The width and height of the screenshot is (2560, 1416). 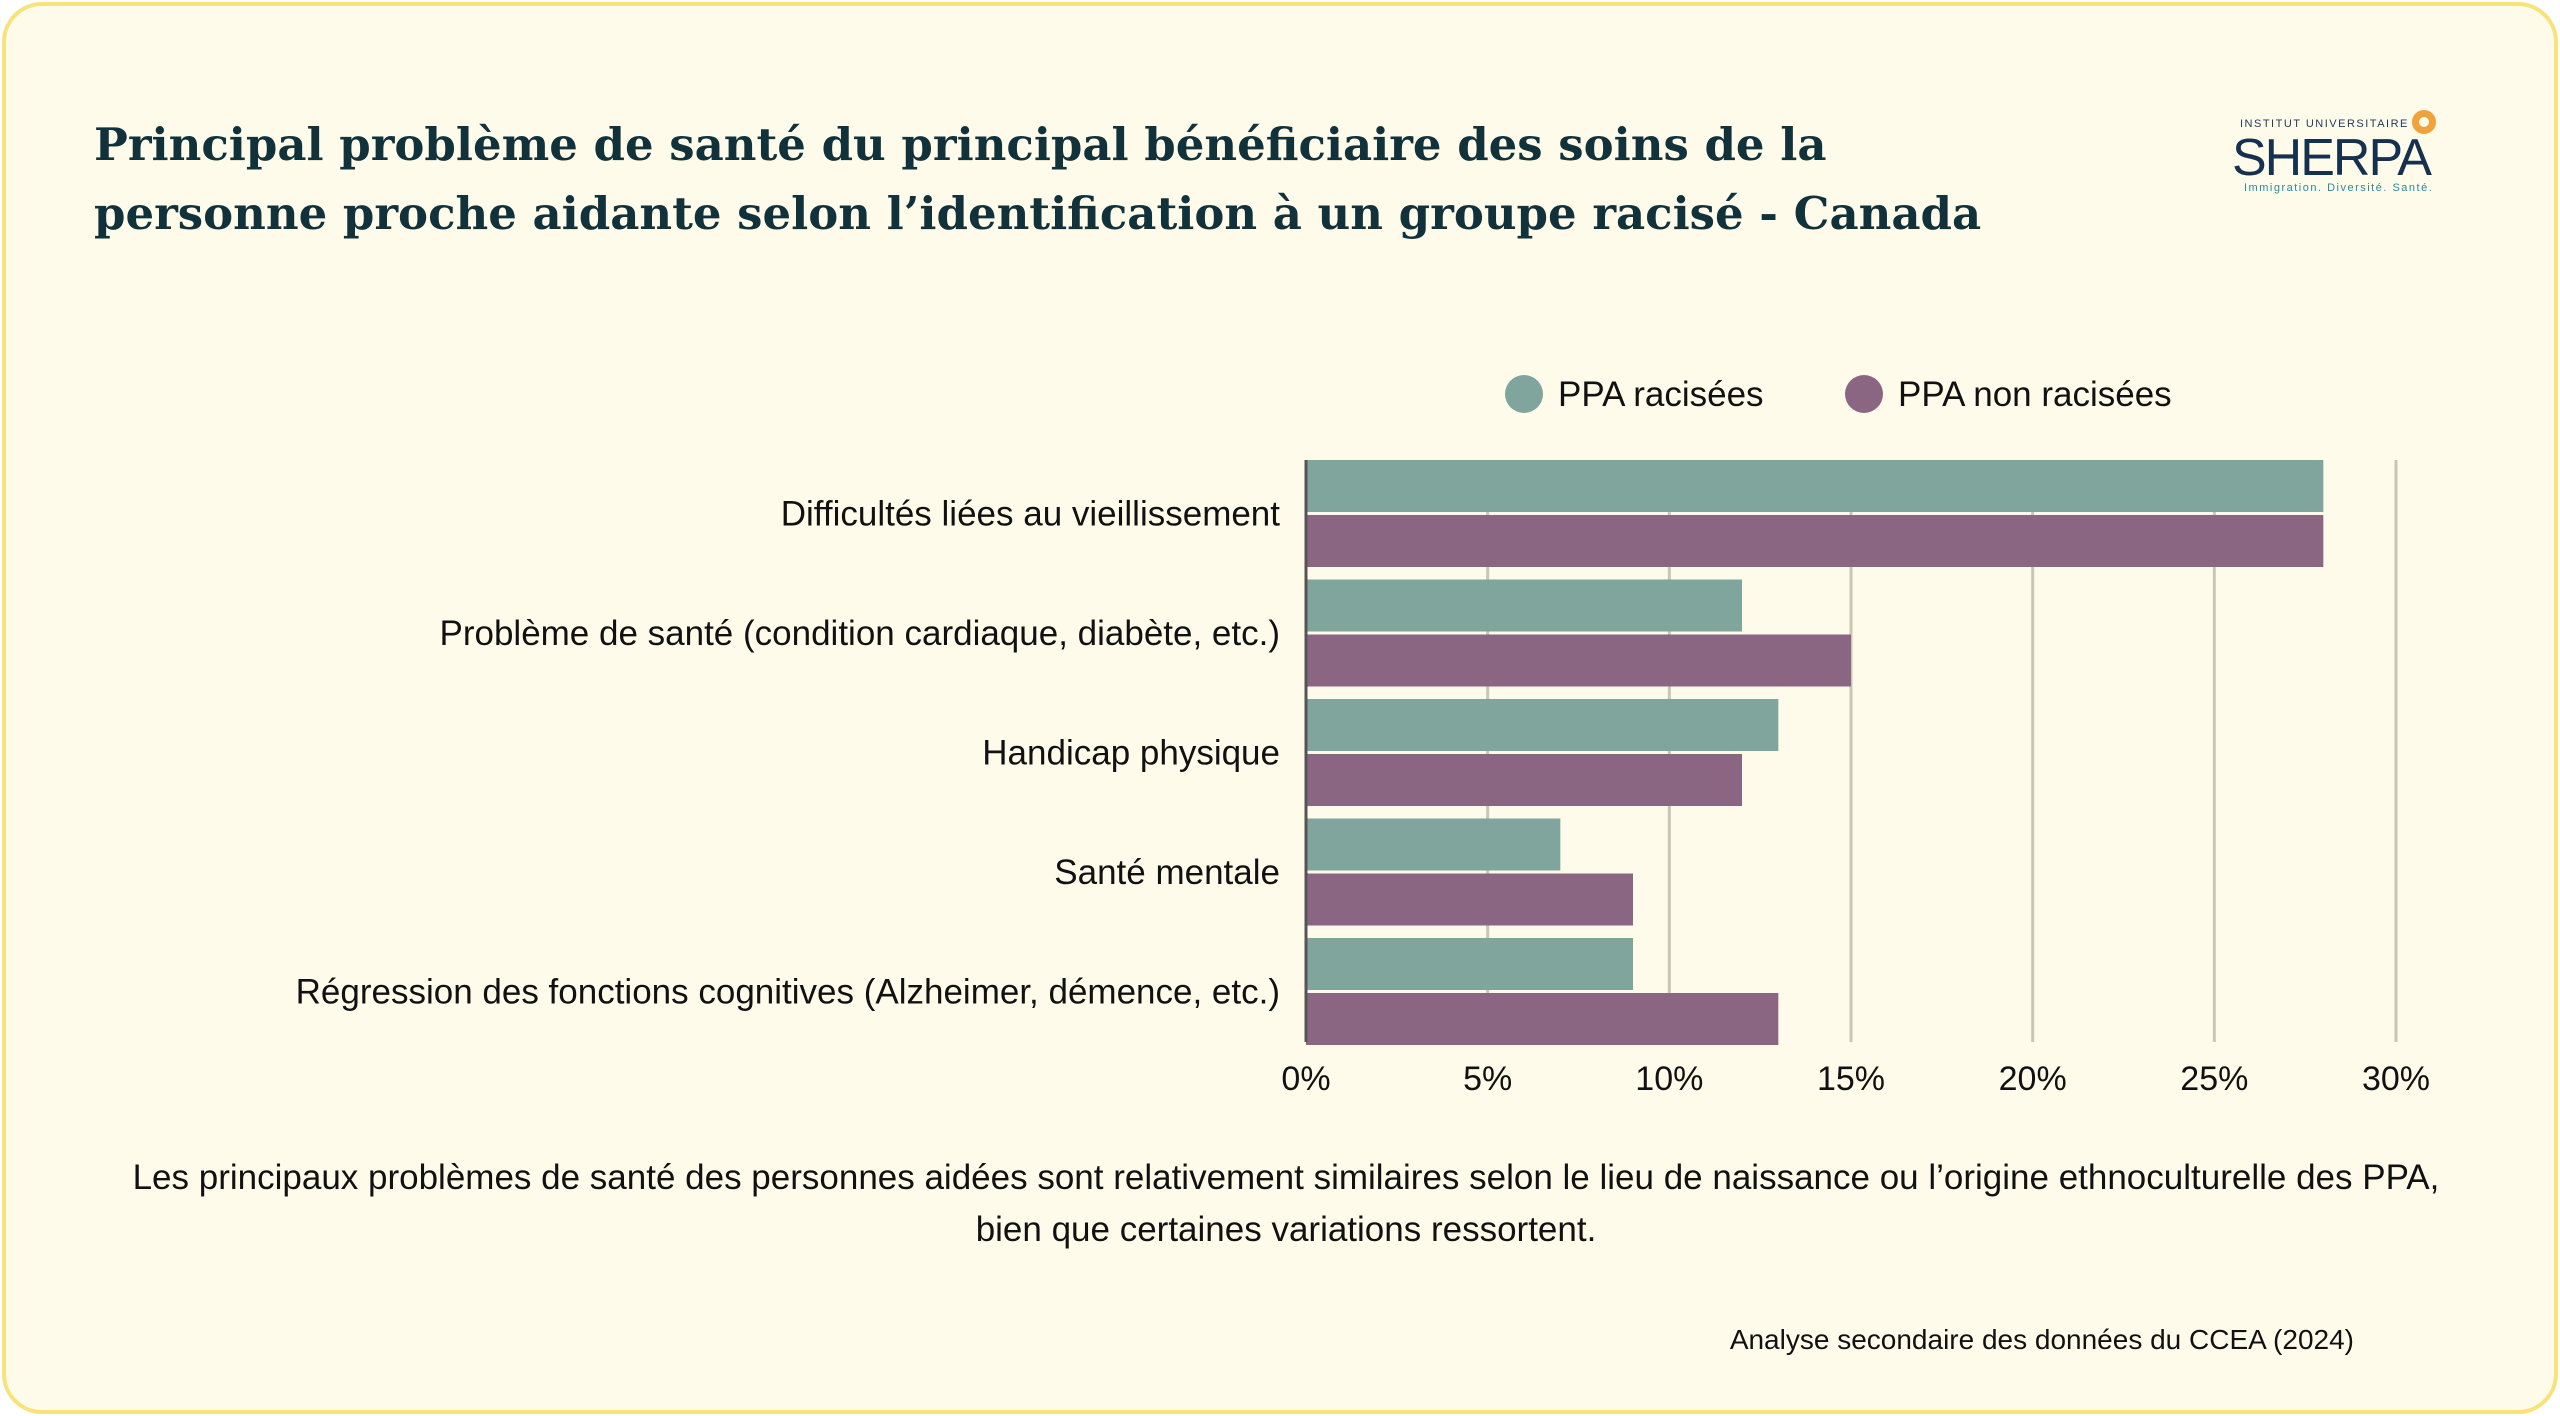 What do you see at coordinates (2332, 158) in the screenshot?
I see `logo-main-text: SHERPA` at bounding box center [2332, 158].